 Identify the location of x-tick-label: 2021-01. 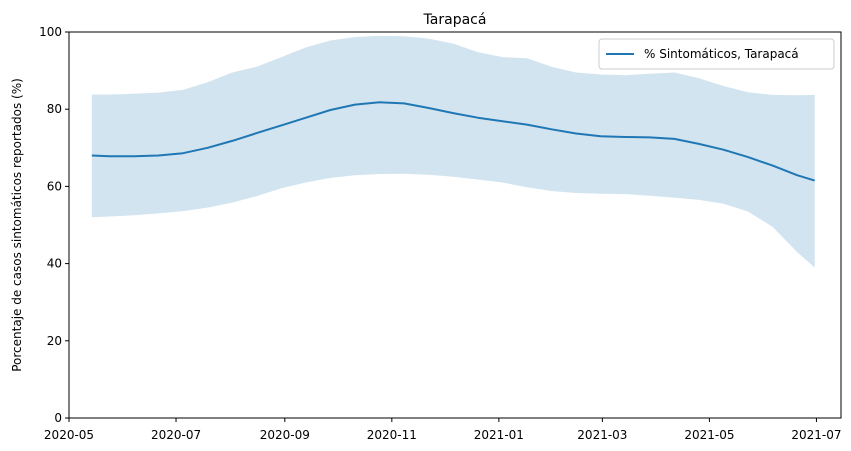
(499, 435).